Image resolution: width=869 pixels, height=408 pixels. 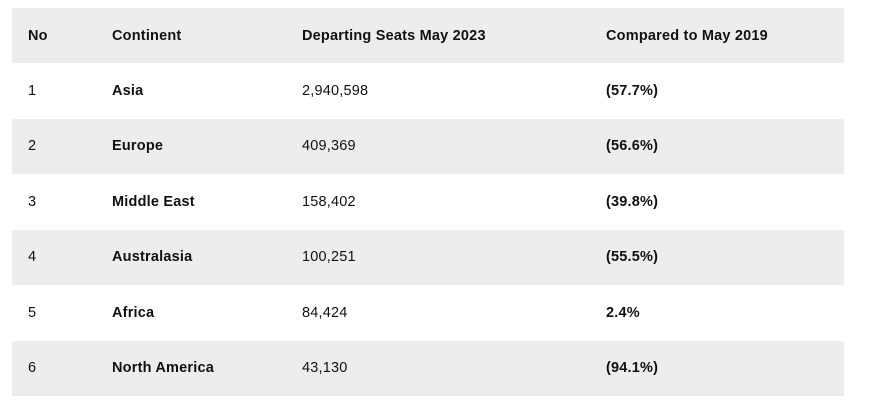 What do you see at coordinates (632, 201) in the screenshot?
I see `row-compared: (39.8%)` at bounding box center [632, 201].